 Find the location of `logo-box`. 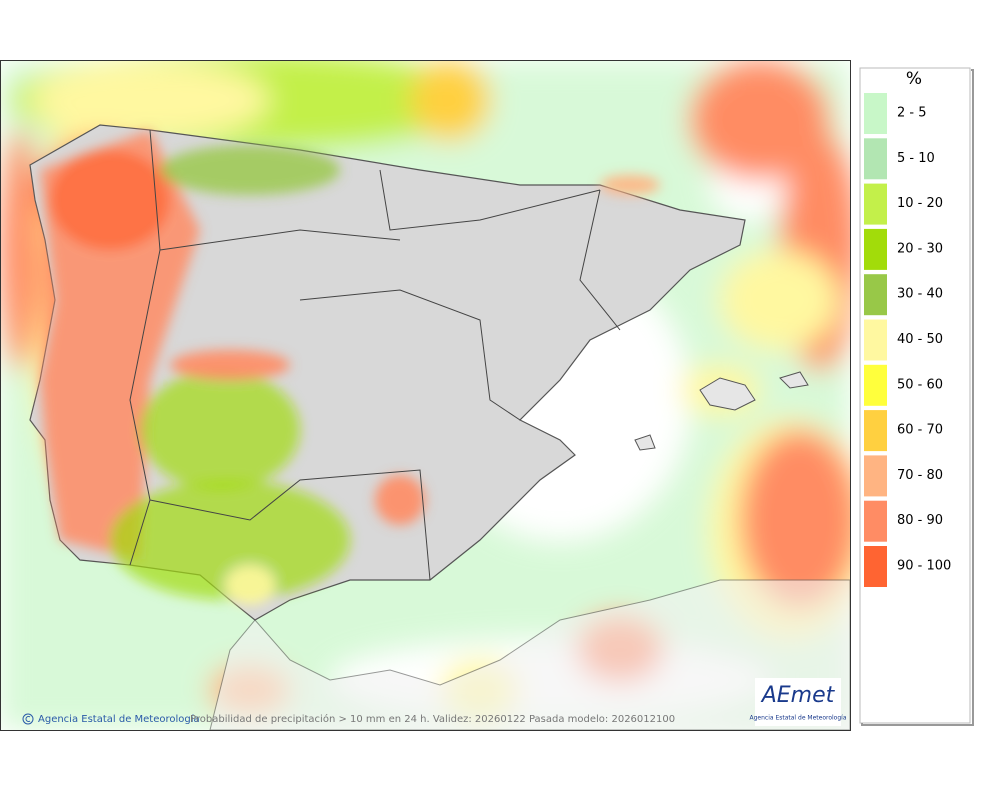

logo-box is located at coordinates (798, 702).